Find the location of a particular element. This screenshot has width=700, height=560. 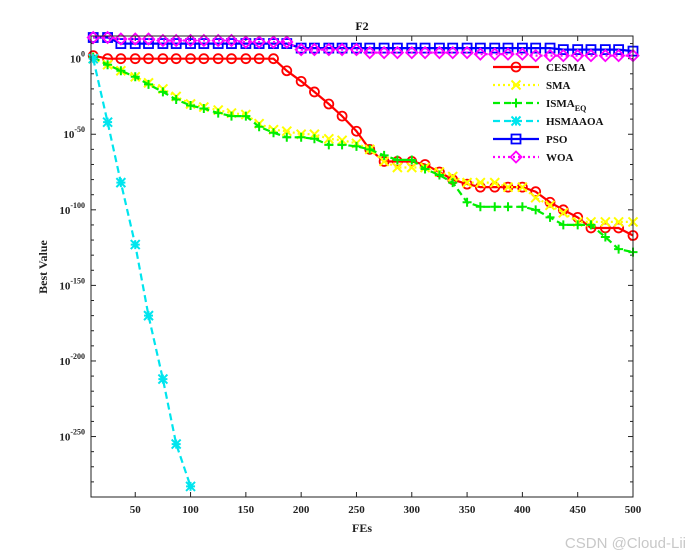

x-tick-label: 350 is located at coordinates (467, 510).